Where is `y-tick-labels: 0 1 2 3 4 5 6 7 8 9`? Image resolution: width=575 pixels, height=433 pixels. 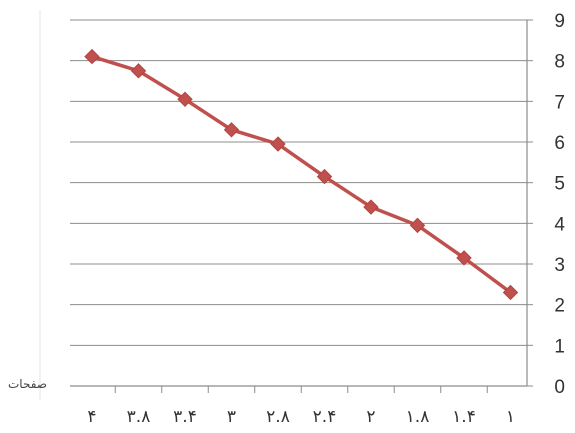
y-tick-labels: 0 1 2 3 4 5 6 7 8 9 is located at coordinates (559, 204).